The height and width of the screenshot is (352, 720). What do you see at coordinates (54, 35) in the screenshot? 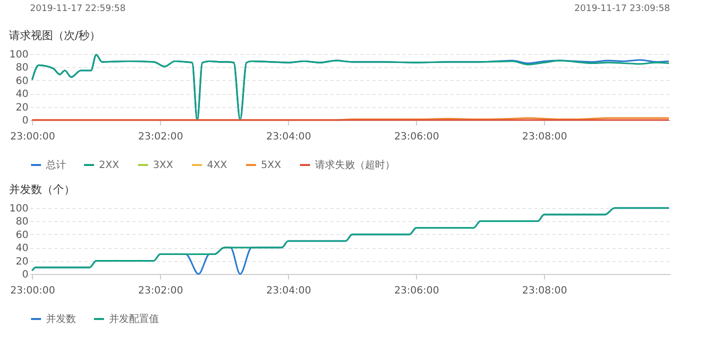
I see `chart-title: 请求视图（次/秒）` at bounding box center [54, 35].